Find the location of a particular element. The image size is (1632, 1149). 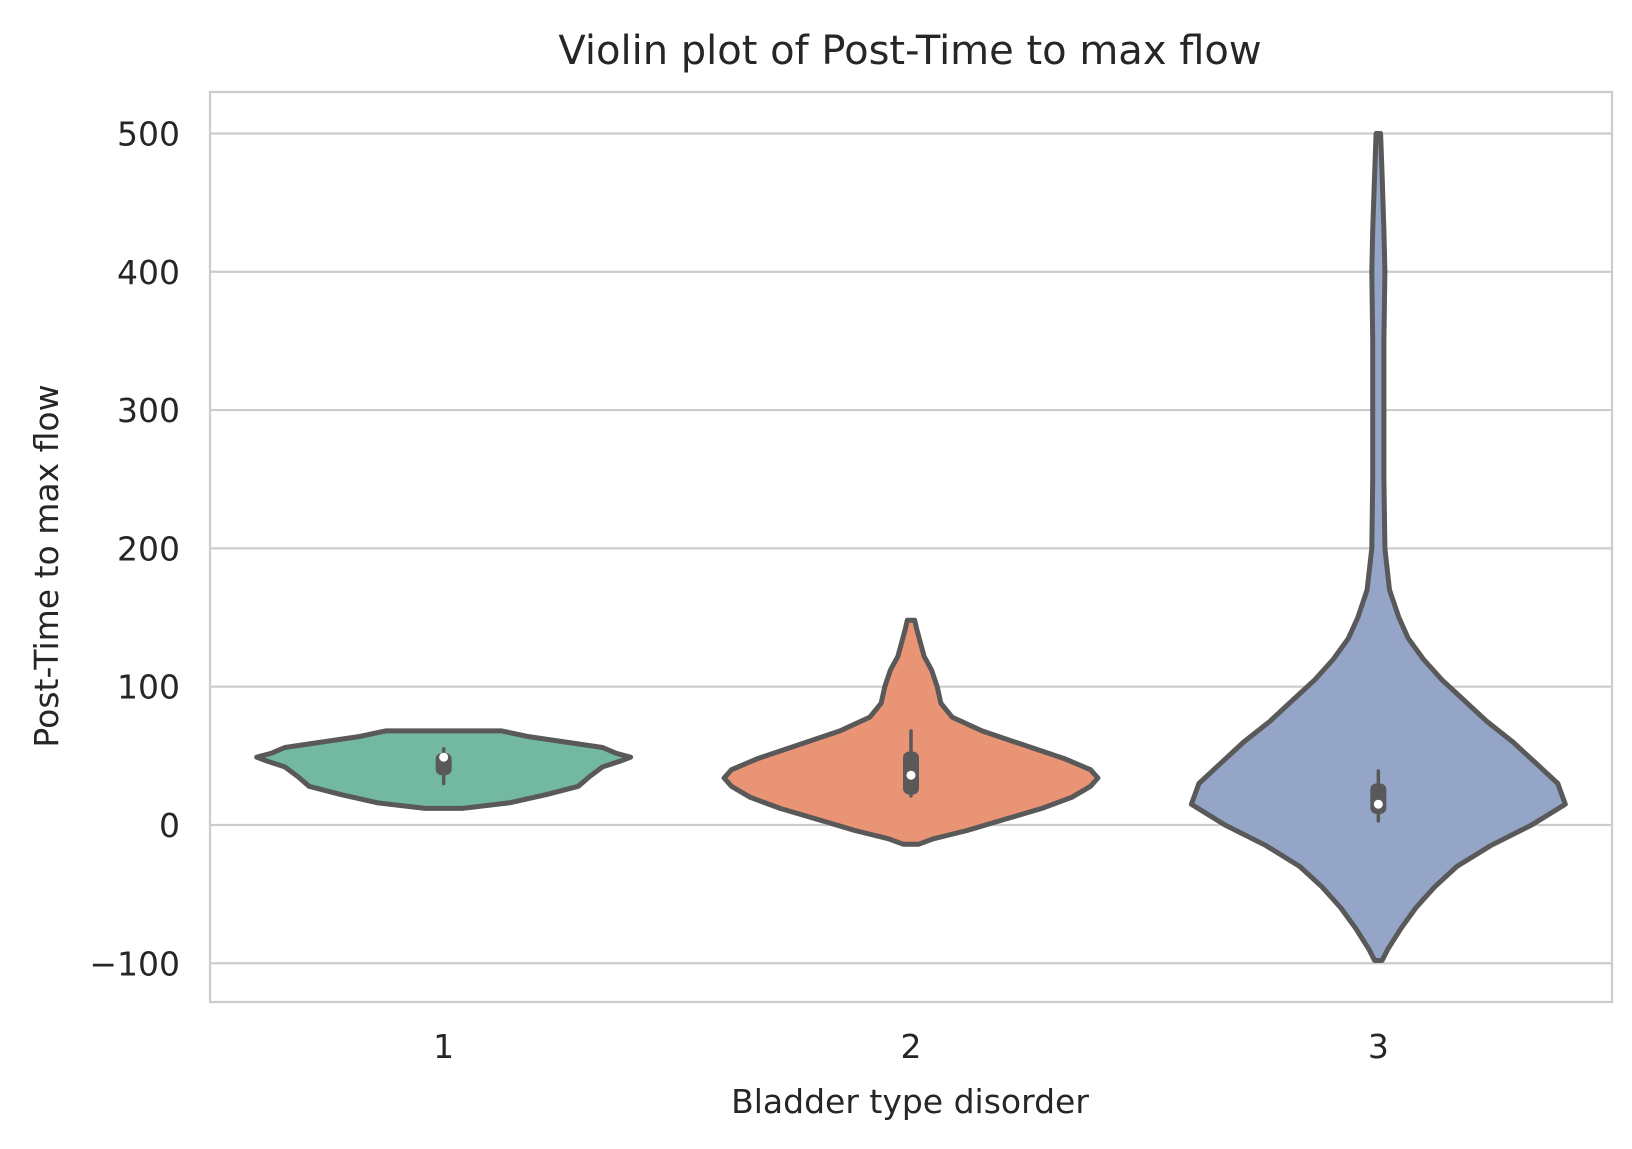

y-tick-label: 100 is located at coordinates (148, 687).